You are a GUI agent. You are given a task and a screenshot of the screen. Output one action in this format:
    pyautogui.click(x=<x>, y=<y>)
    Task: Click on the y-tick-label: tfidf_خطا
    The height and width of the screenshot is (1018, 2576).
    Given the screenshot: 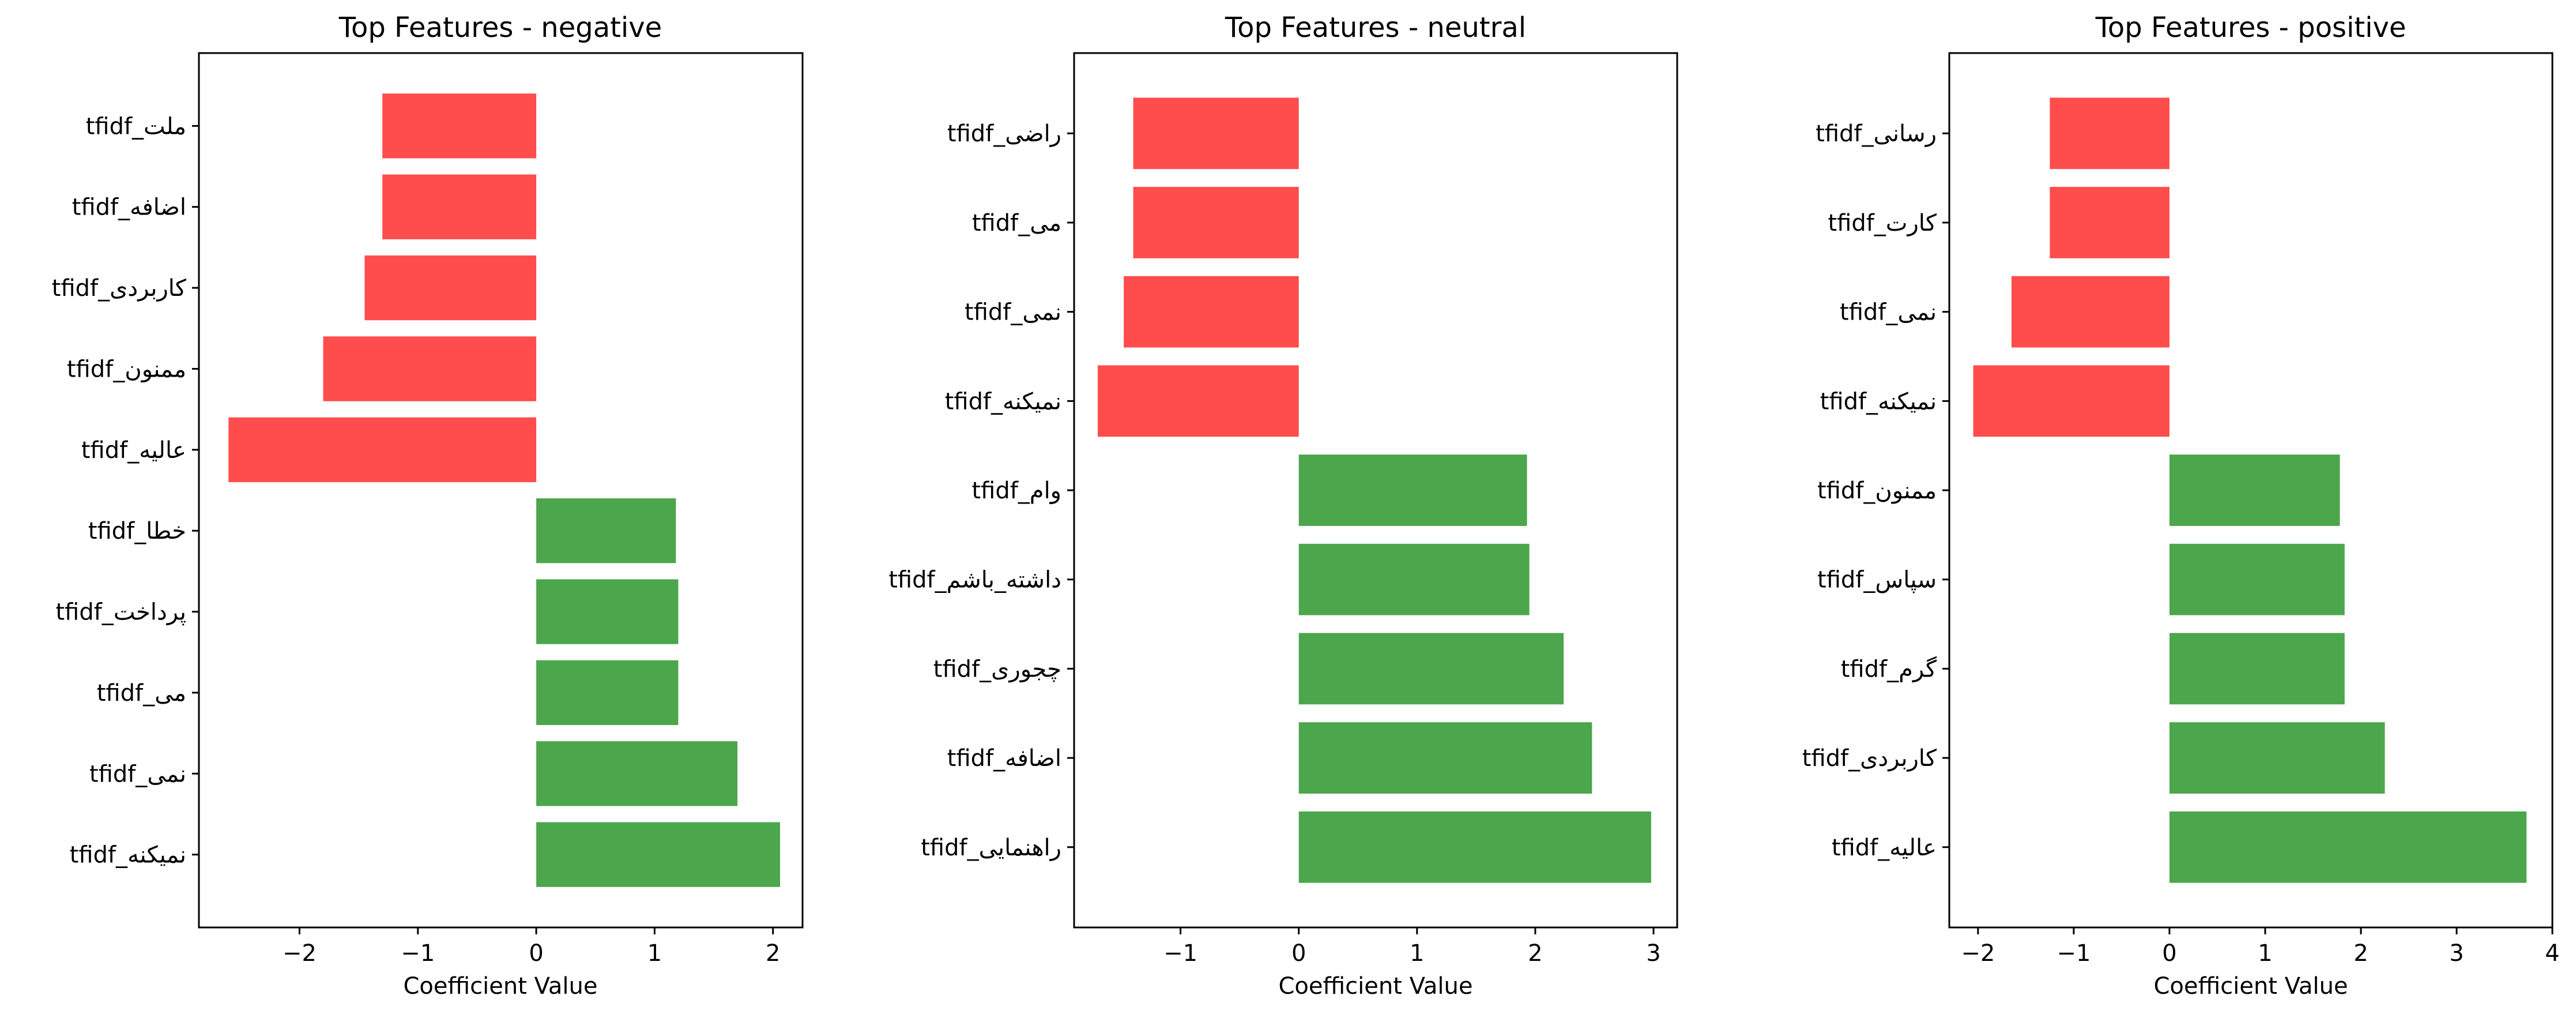 What is the action you would take?
    pyautogui.click(x=137, y=531)
    